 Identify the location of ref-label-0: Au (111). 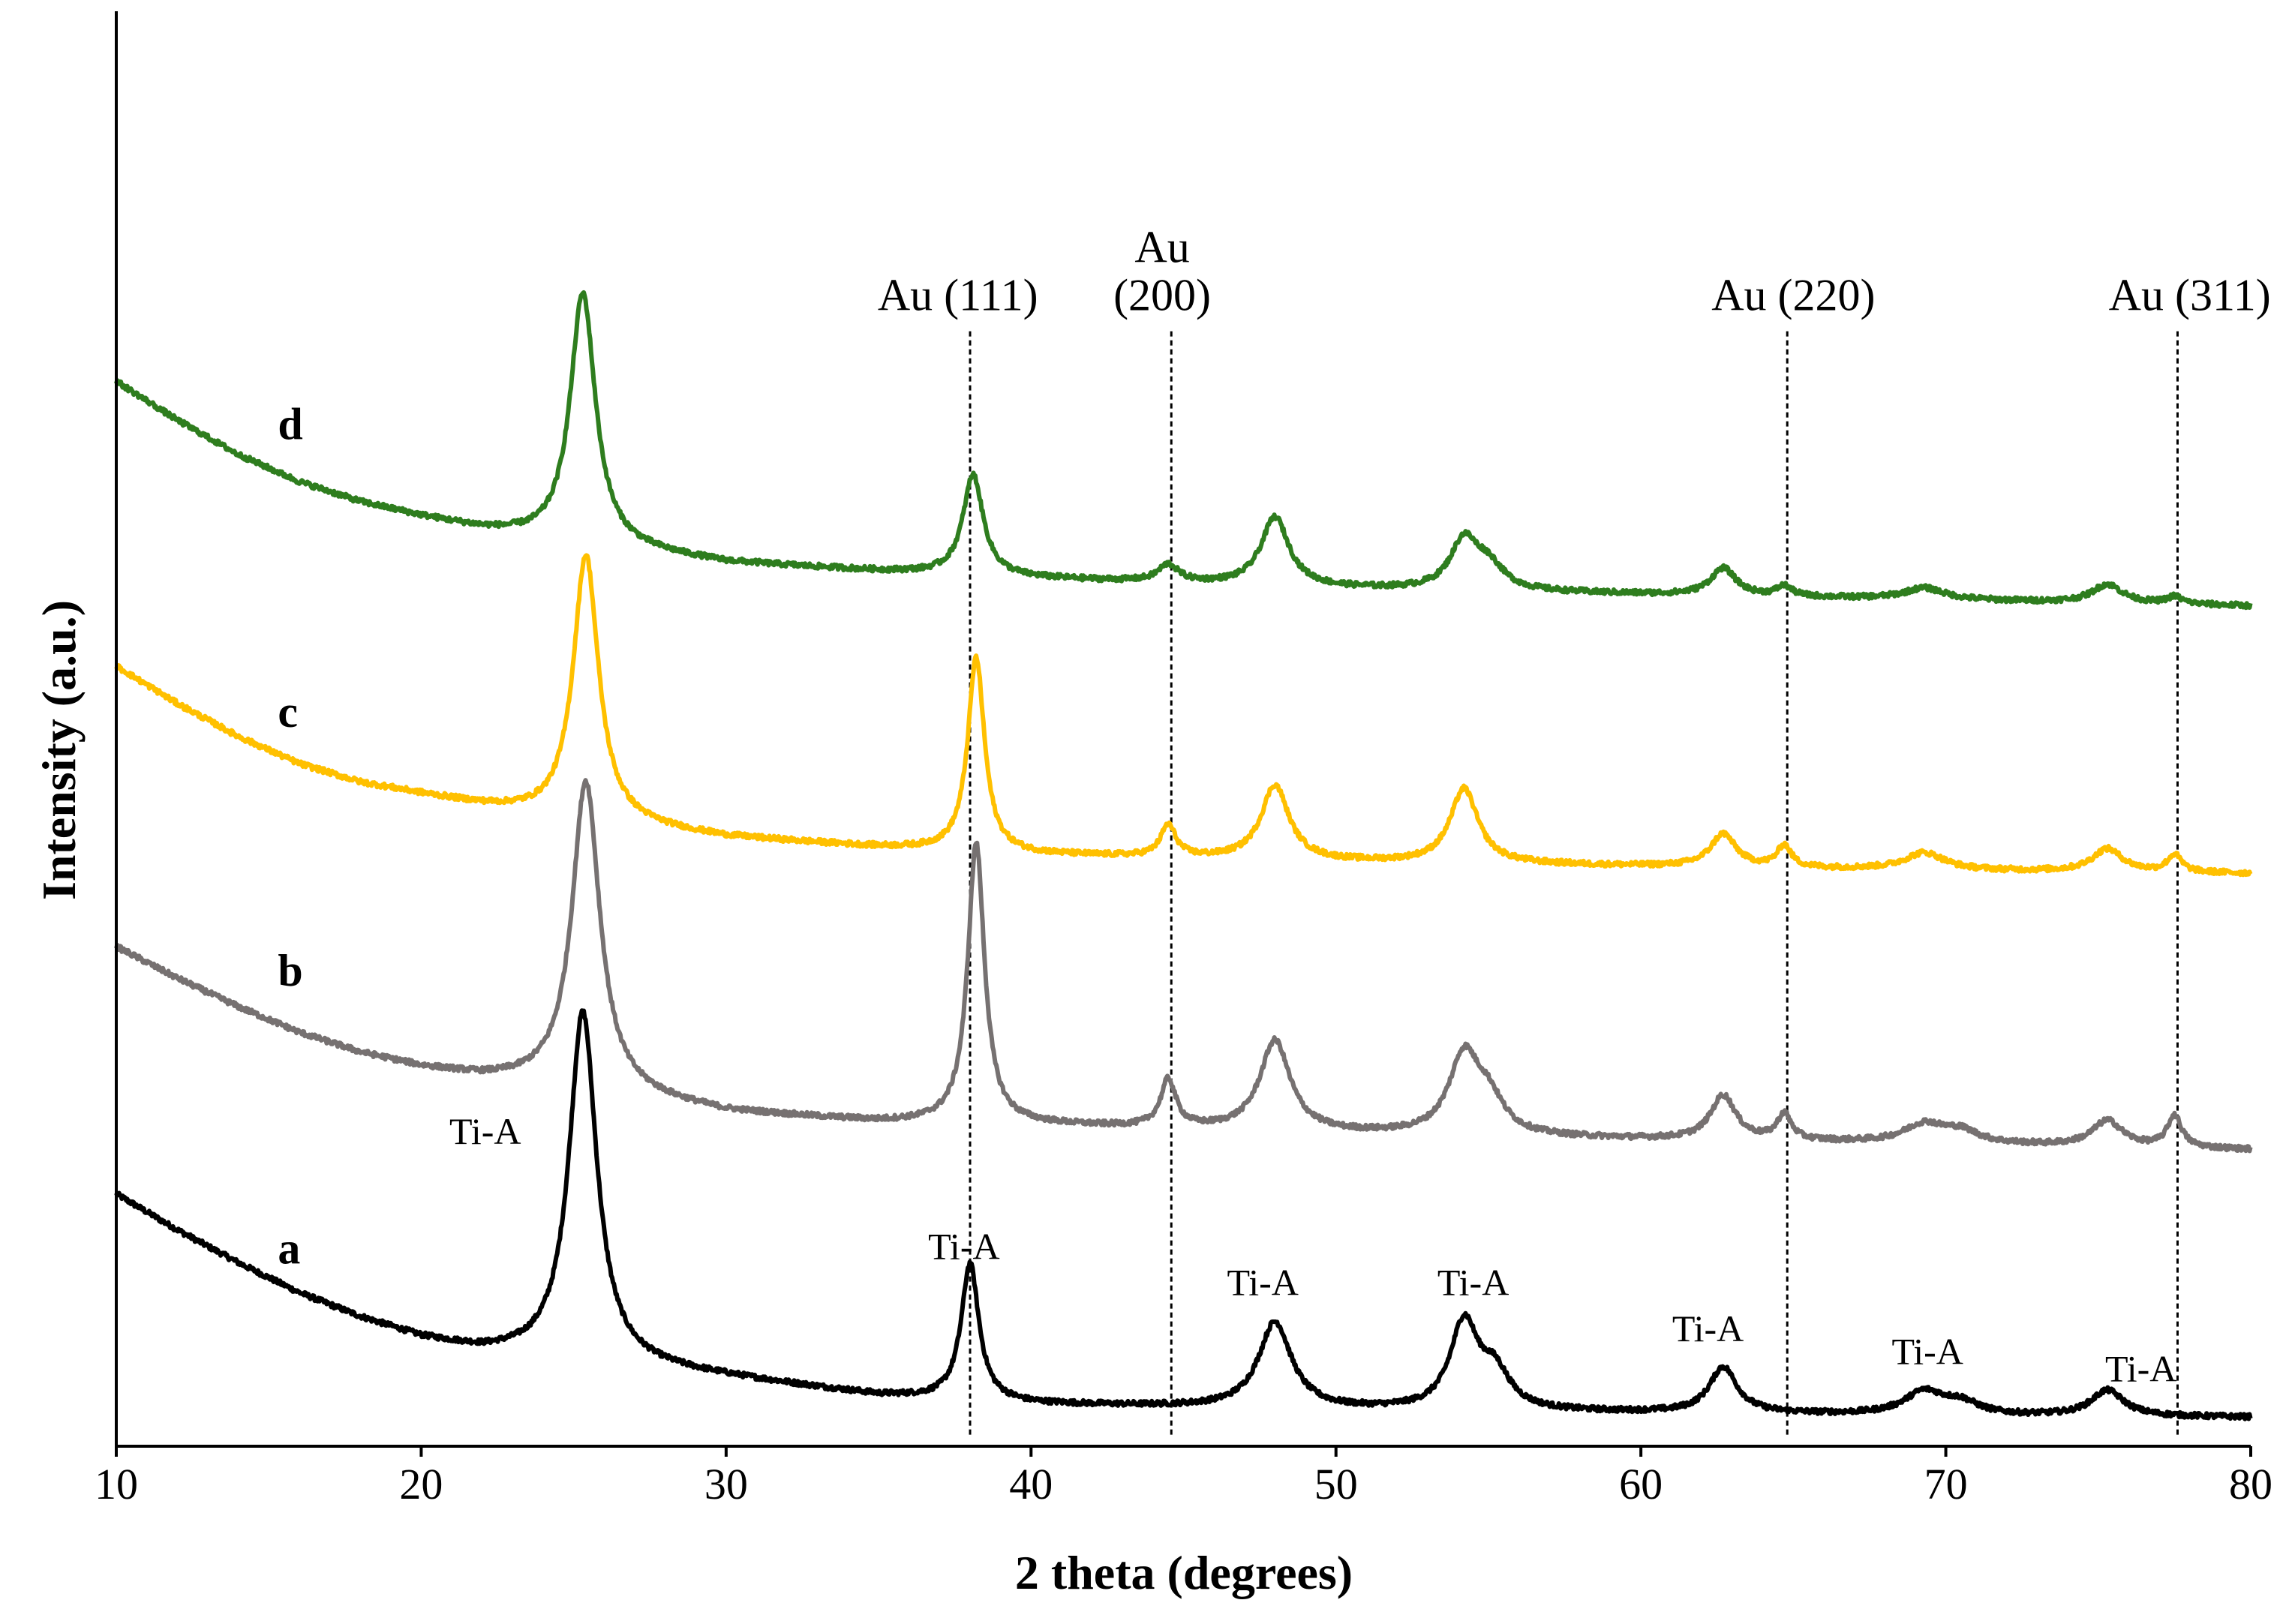
(958, 295).